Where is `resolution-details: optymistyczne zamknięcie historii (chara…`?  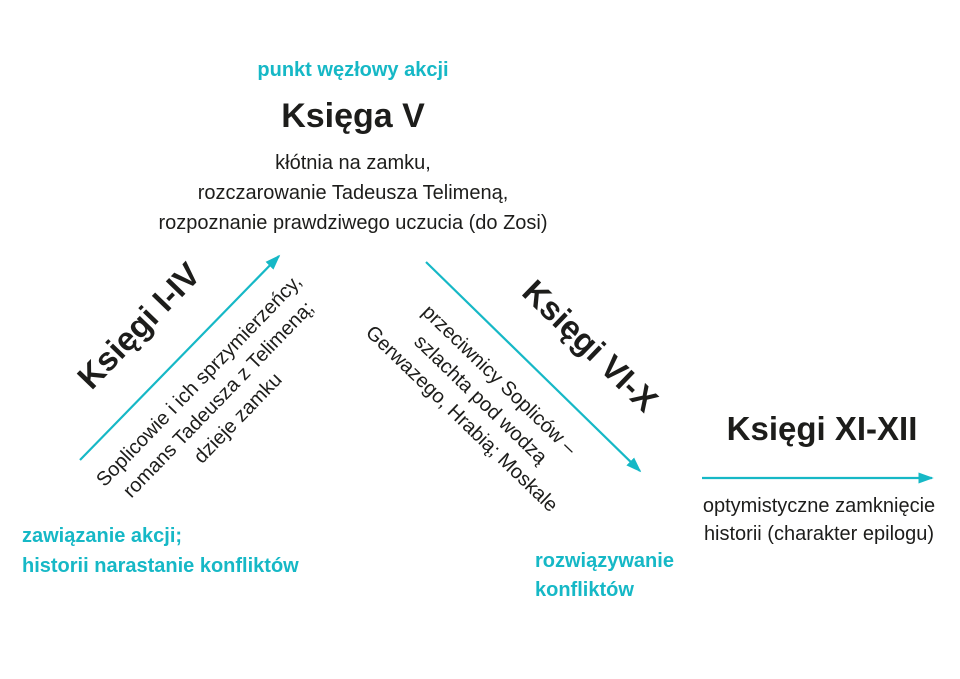 resolution-details: optymistyczne zamknięcie historii (chara… is located at coordinates (819, 520).